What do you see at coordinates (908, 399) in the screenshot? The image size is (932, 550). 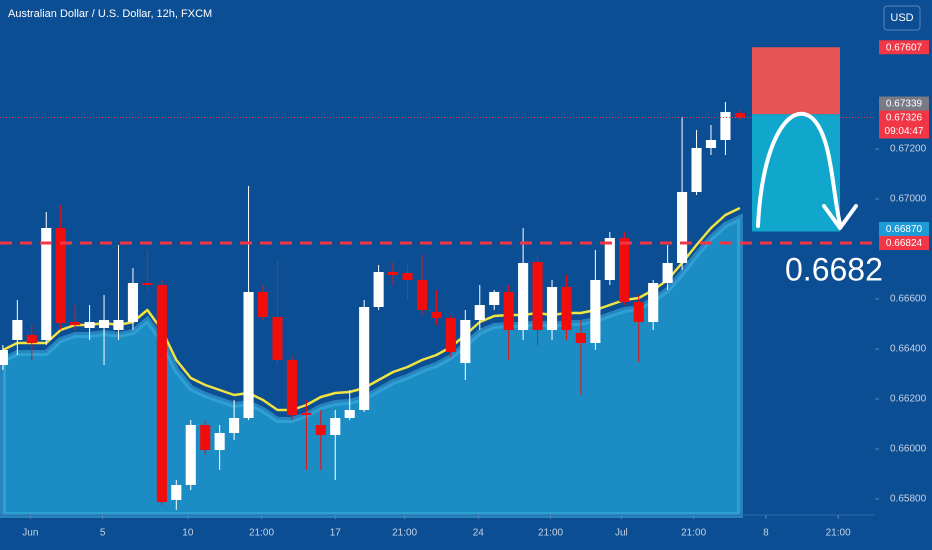 I see `y-tick-label: 0.66200` at bounding box center [908, 399].